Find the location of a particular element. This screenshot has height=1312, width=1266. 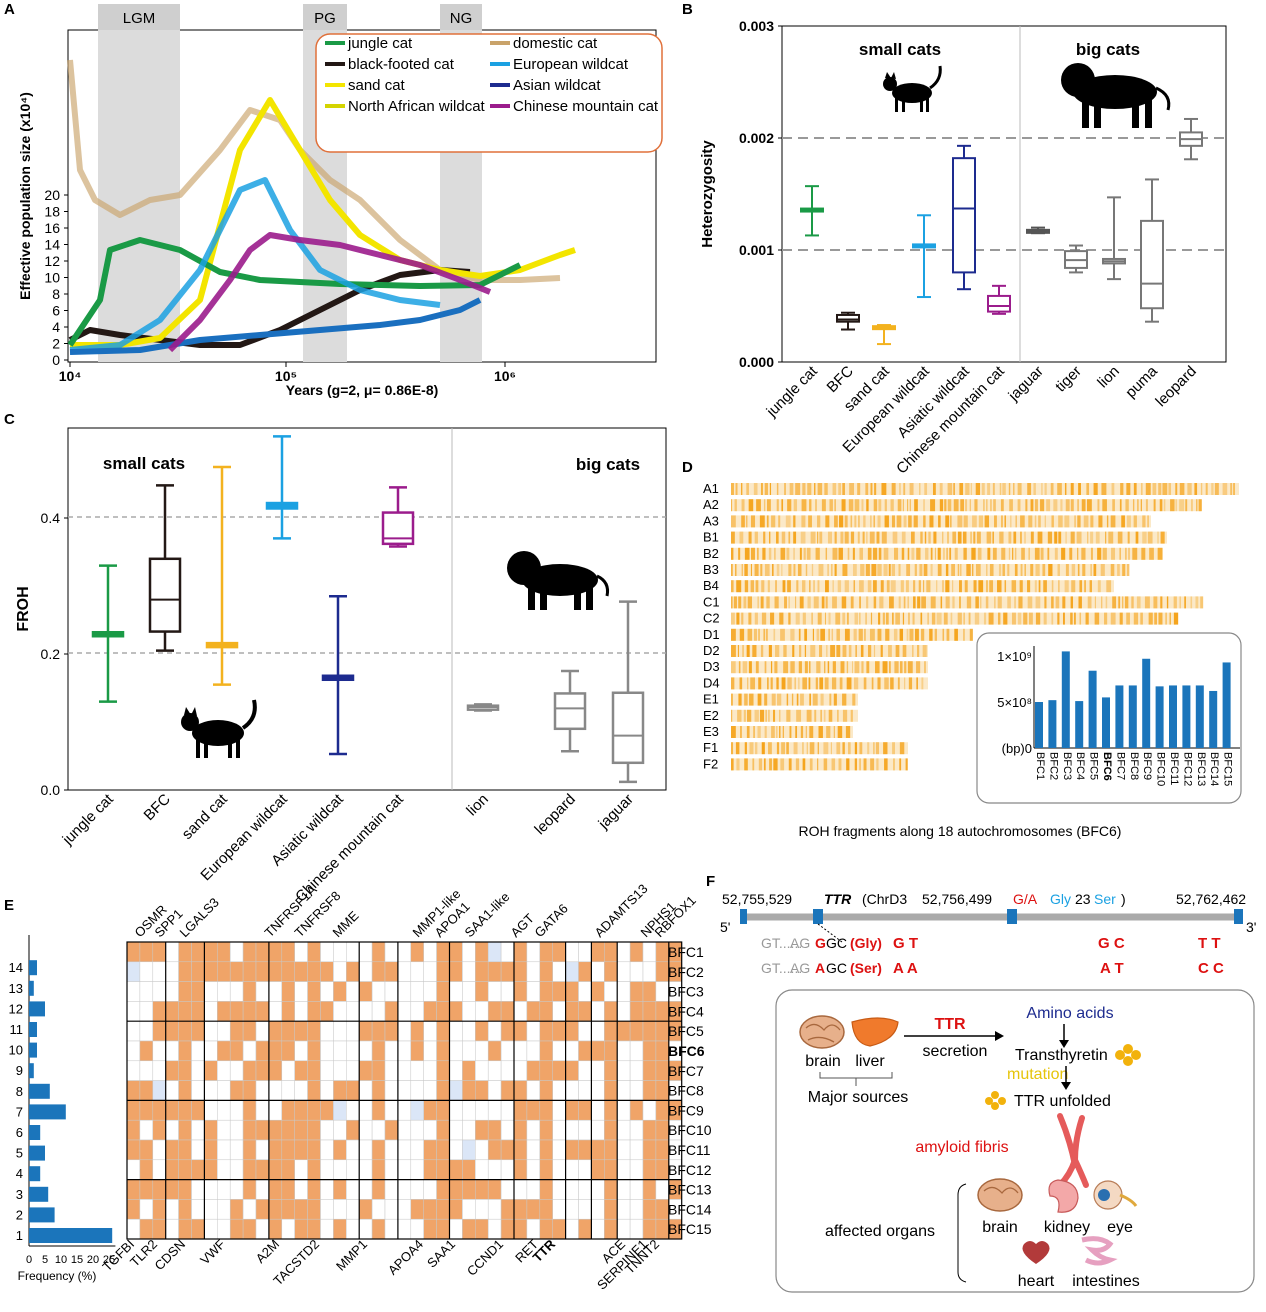

box is located at coordinates (848, 318).